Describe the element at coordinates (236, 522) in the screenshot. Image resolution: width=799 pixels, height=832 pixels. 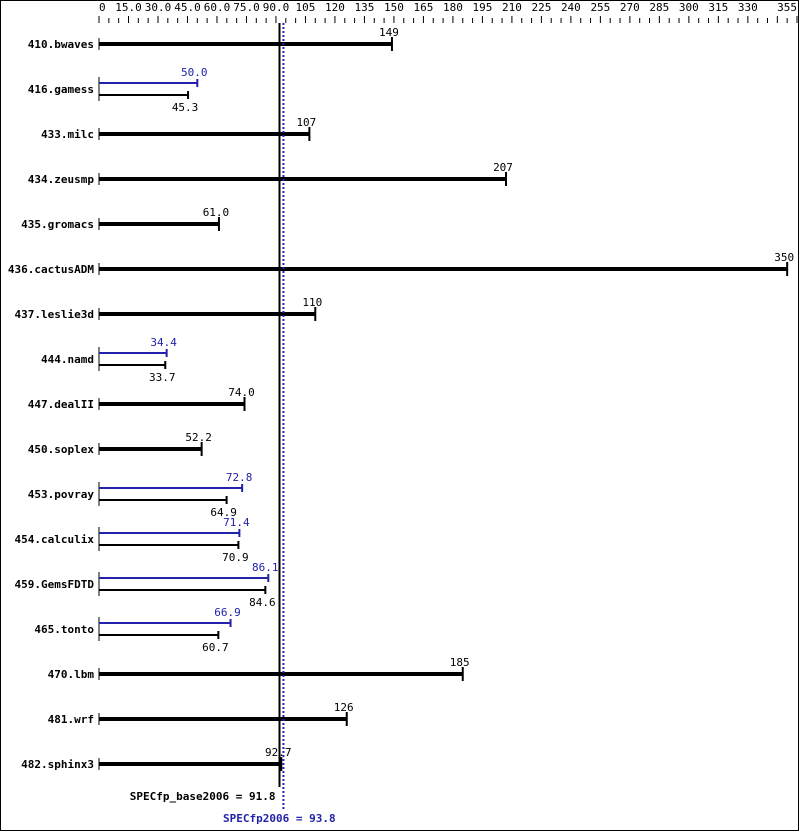
I see `peak-value-label: 71.4` at that location.